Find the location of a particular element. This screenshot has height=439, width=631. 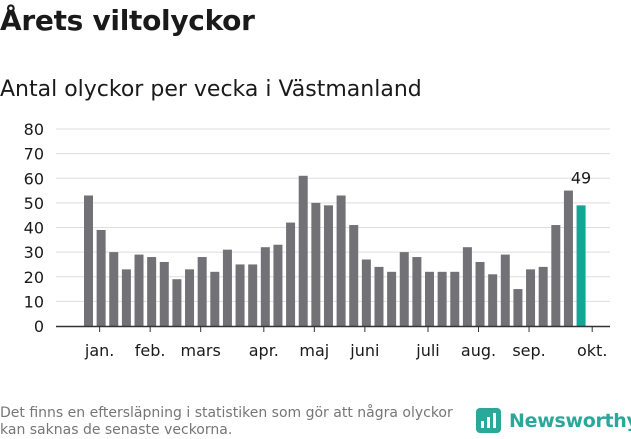

bar-highlight is located at coordinates (581, 265).